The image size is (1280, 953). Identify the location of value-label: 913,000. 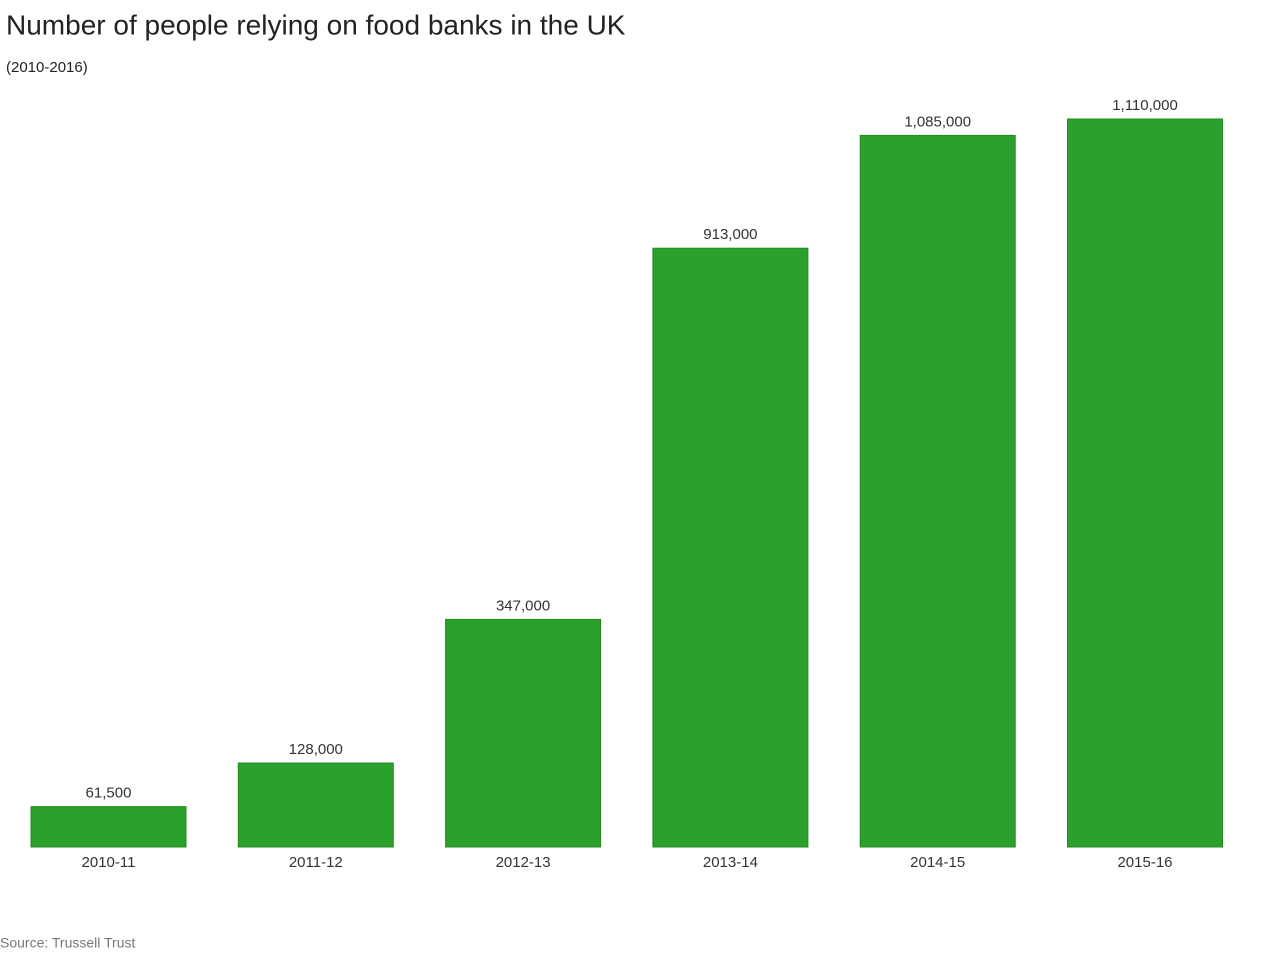
(730, 234).